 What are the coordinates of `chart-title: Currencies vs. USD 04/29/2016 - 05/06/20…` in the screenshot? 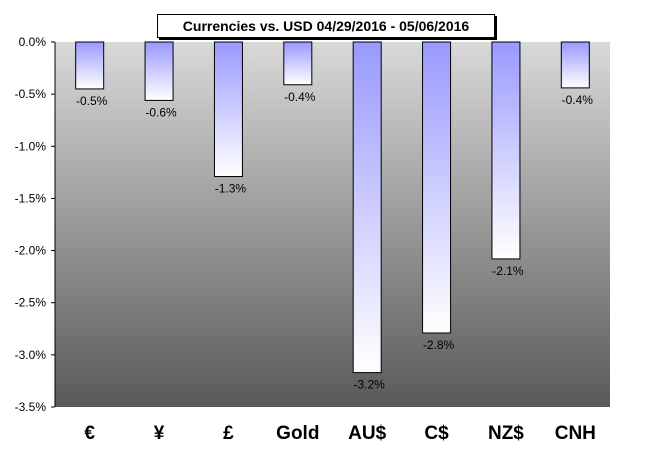 It's located at (326, 26).